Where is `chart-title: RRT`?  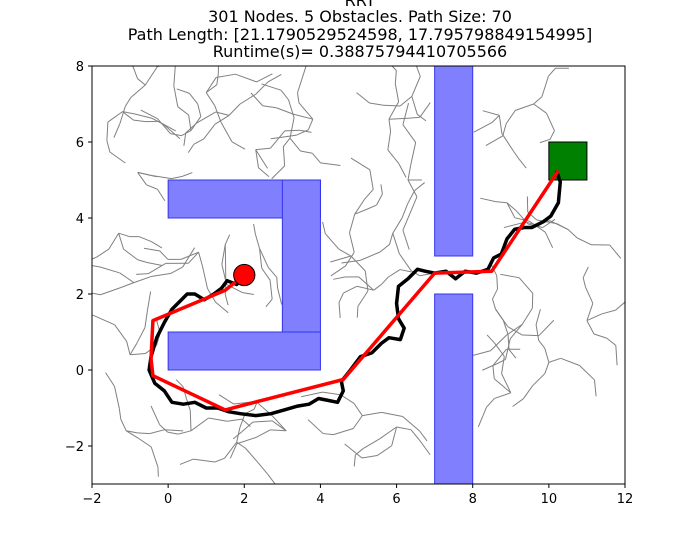
chart-title: RRT is located at coordinates (360, 5).